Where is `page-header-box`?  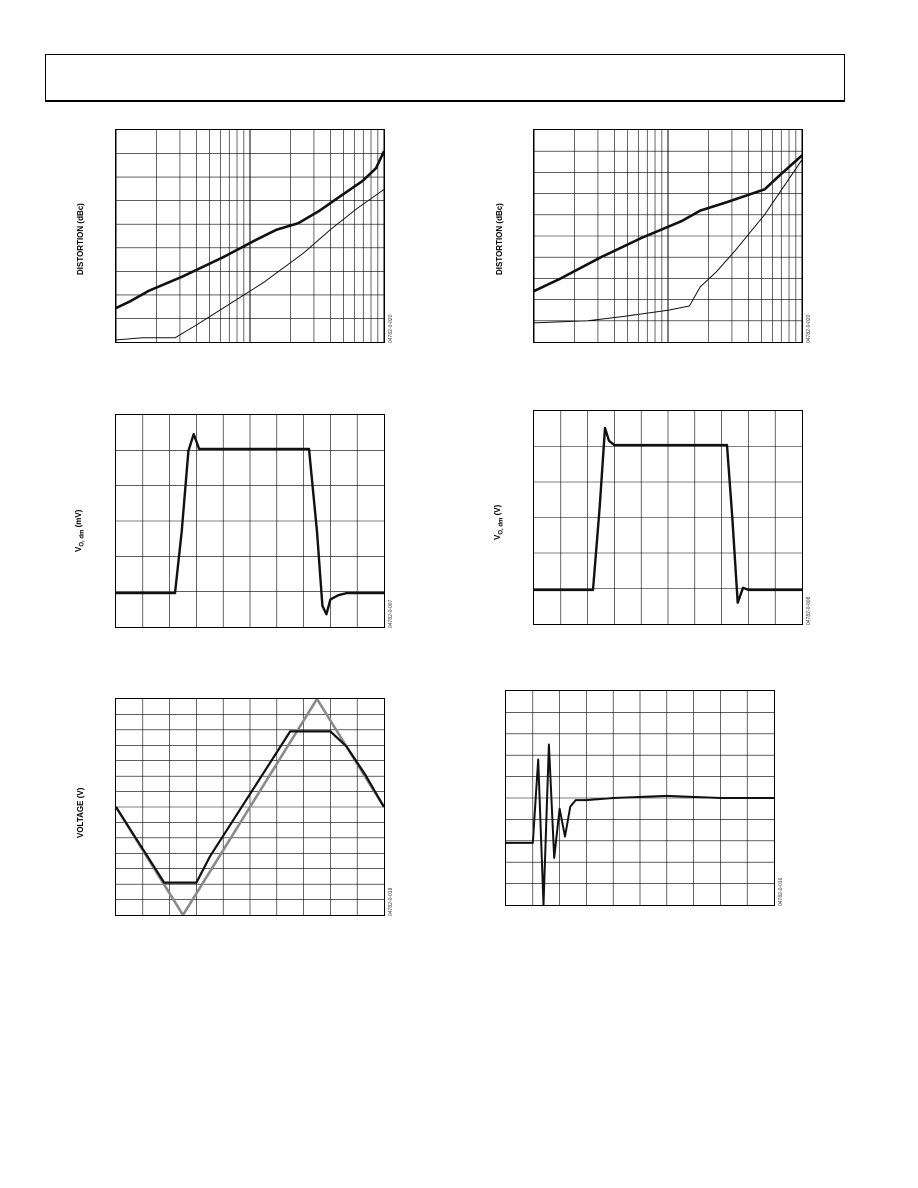 page-header-box is located at coordinates (445, 78).